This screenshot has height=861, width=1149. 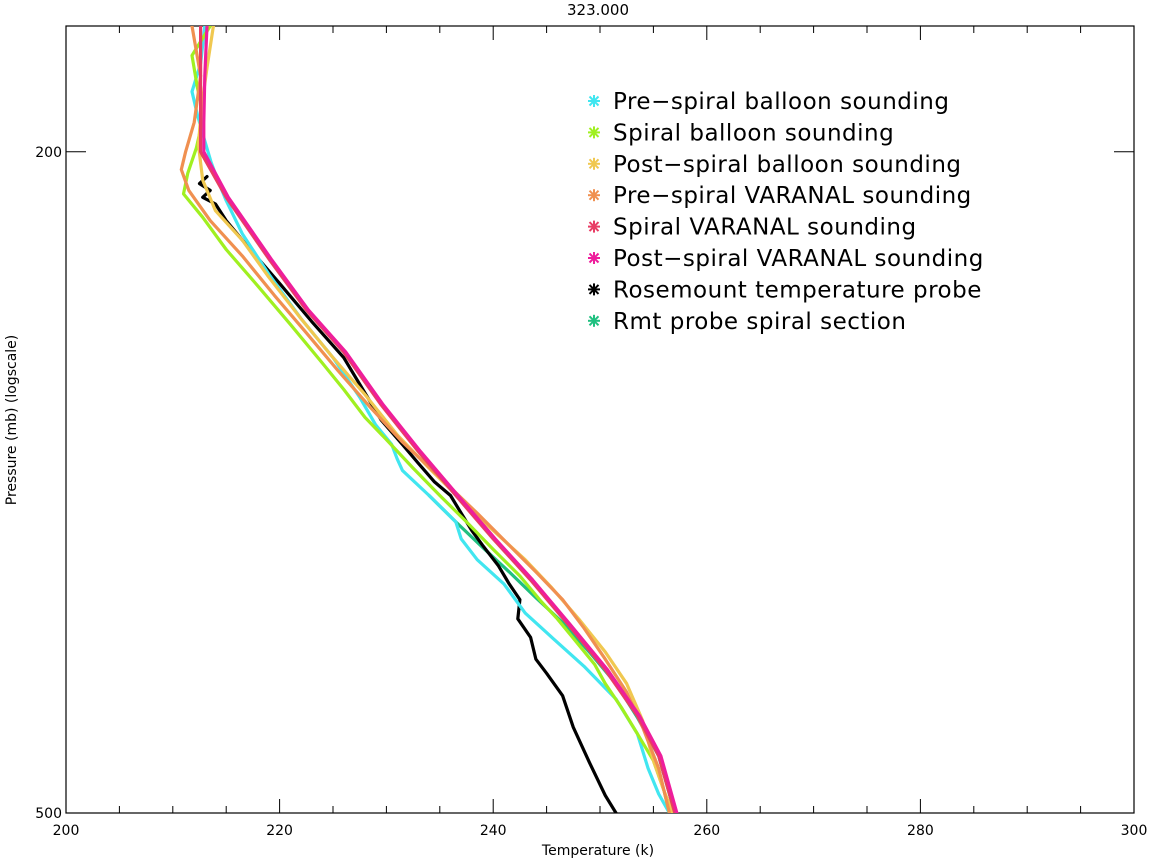 What do you see at coordinates (792, 196) in the screenshot?
I see `legend-label: Pre−spiral VARANAL sounding` at bounding box center [792, 196].